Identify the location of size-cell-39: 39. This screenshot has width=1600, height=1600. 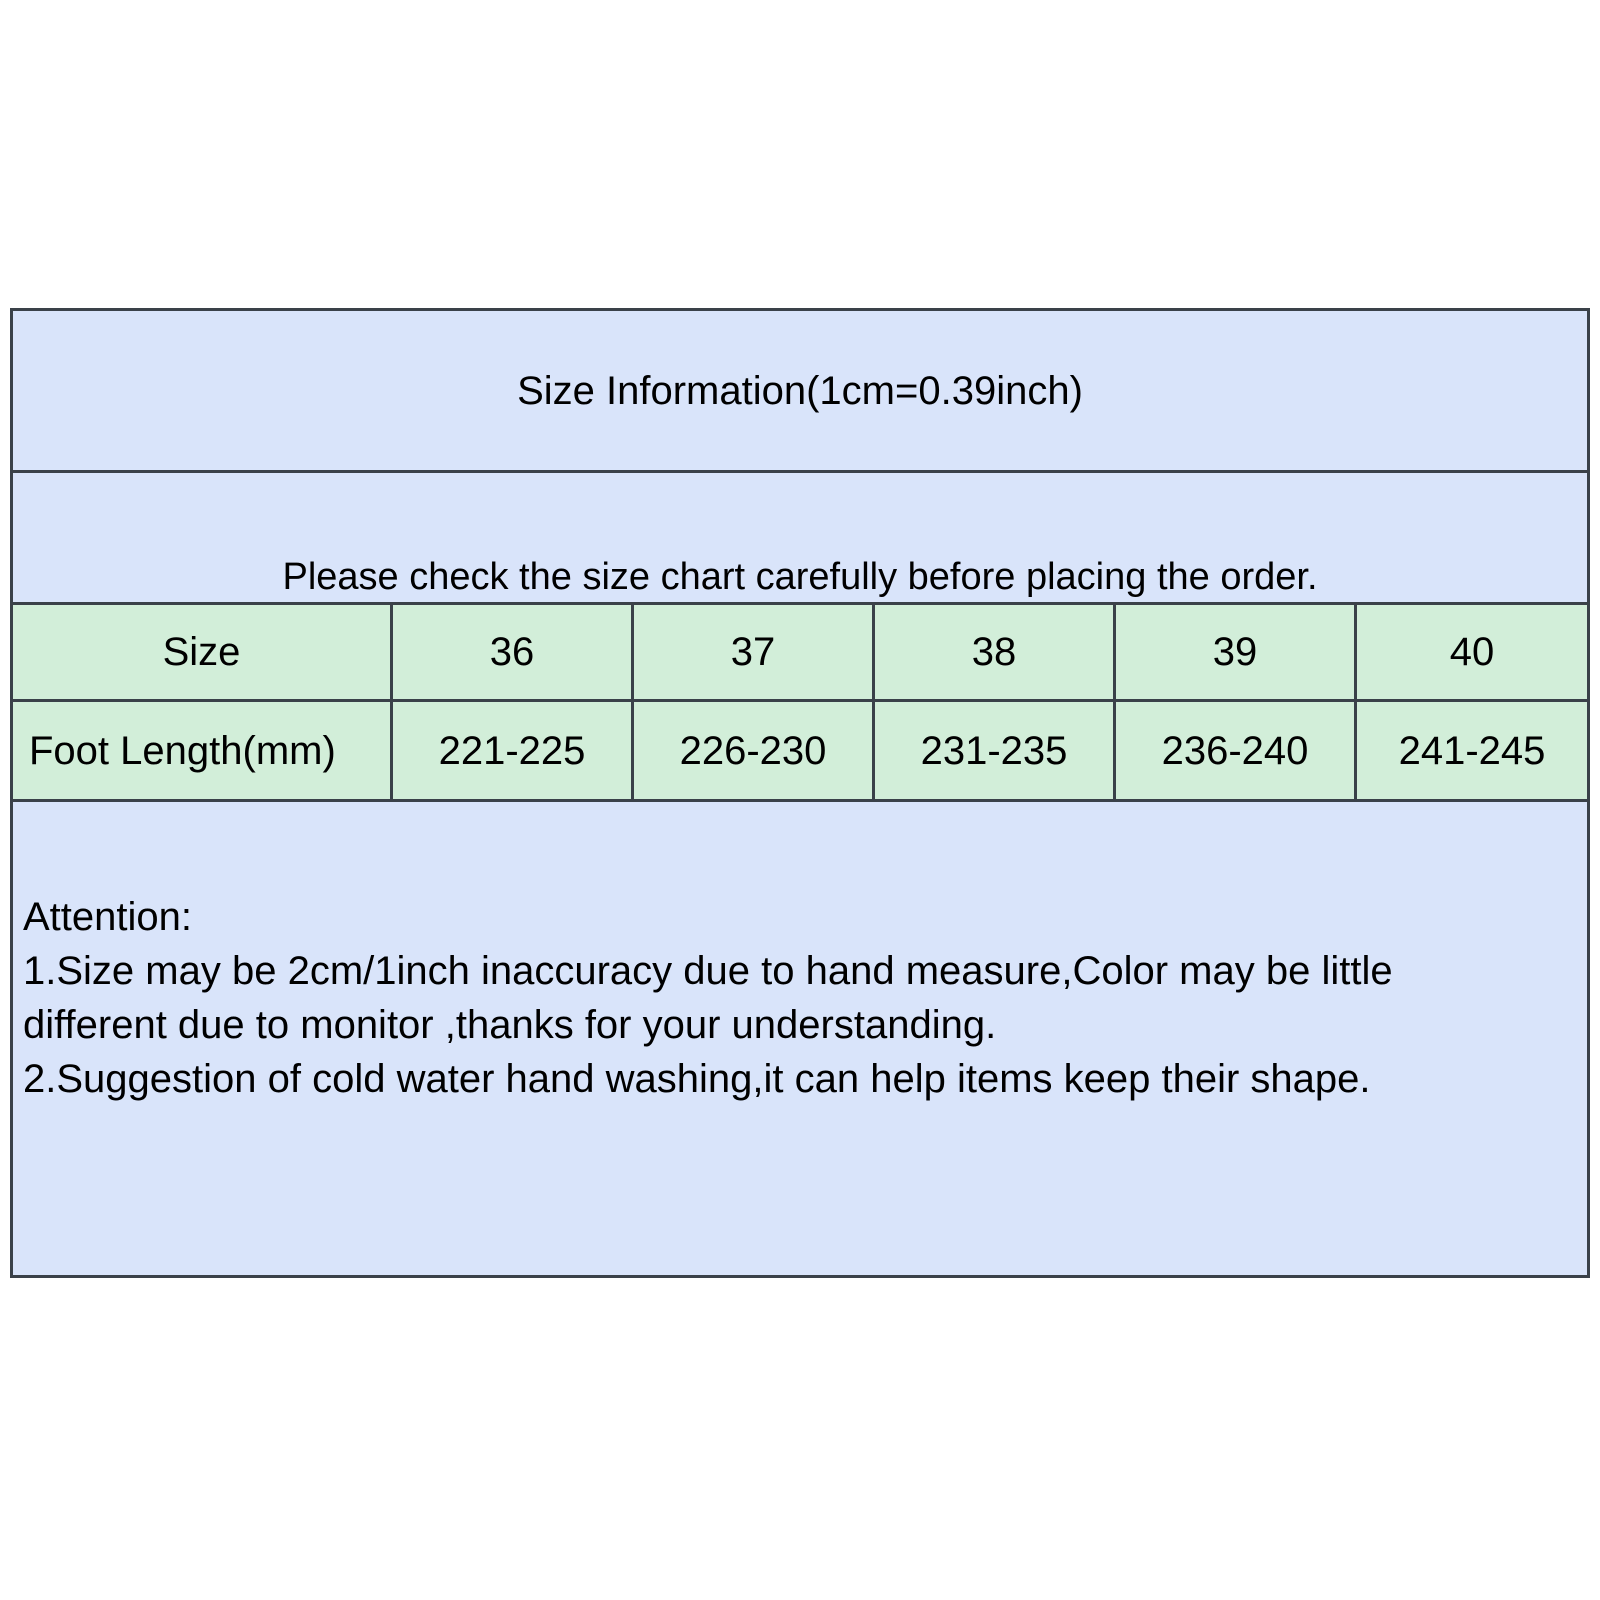
(1236, 652).